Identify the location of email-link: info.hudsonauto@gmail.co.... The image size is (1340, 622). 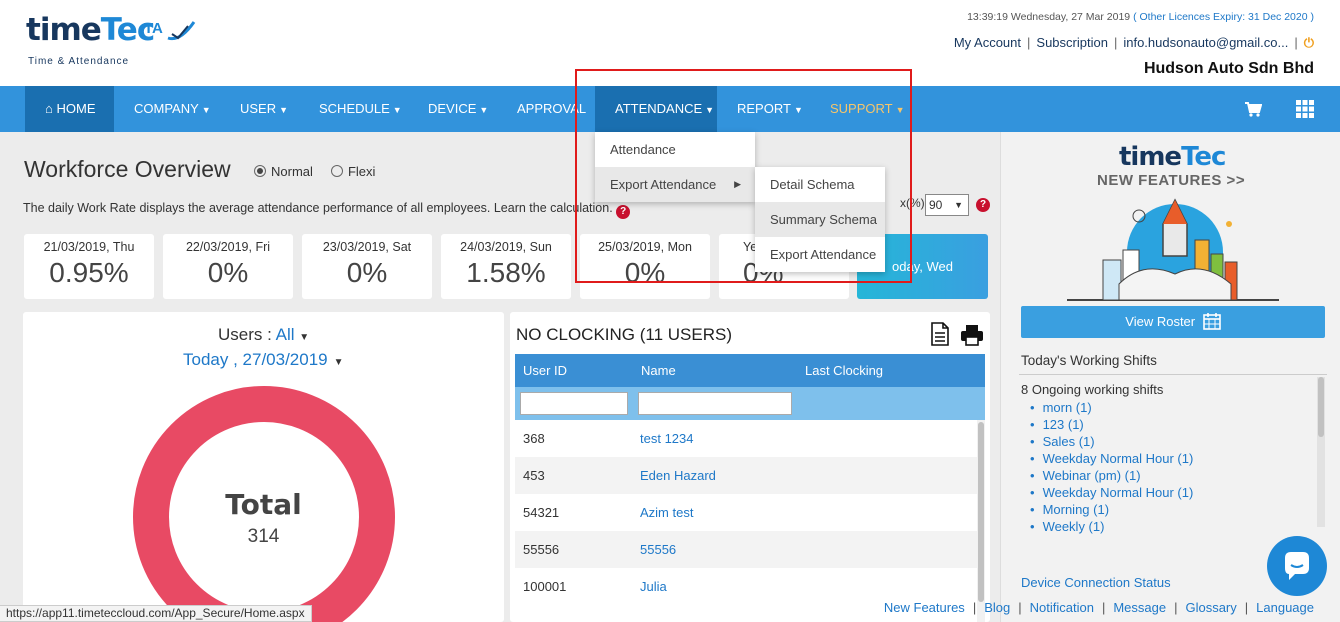
(1206, 42).